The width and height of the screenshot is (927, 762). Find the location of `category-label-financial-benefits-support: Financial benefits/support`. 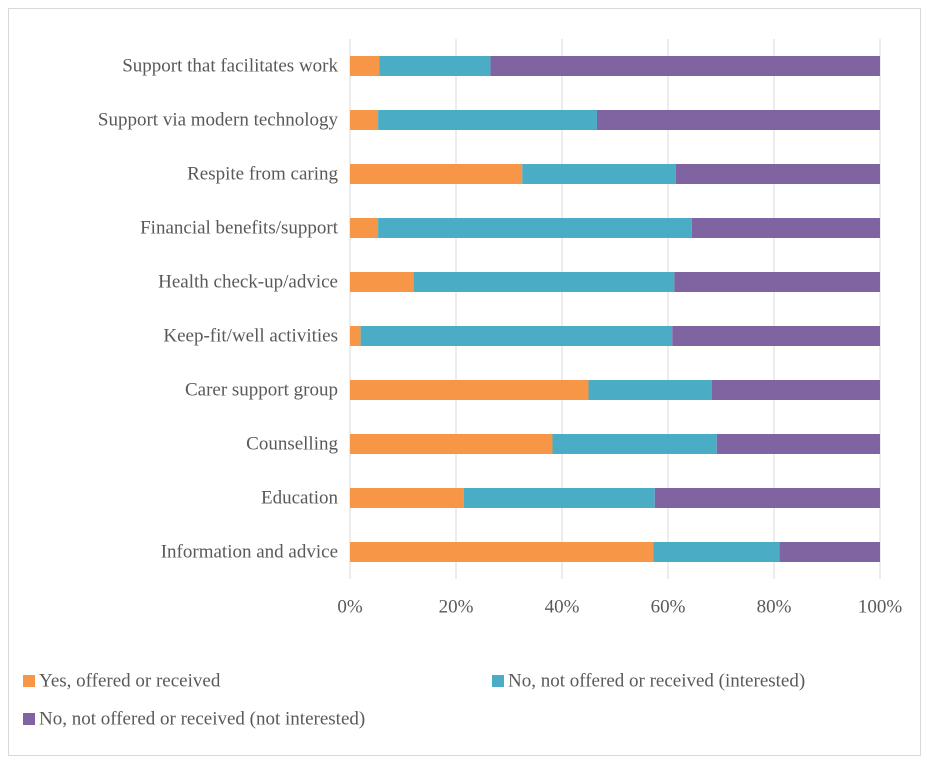

category-label-financial-benefits-support: Financial benefits/support is located at coordinates (239, 228).